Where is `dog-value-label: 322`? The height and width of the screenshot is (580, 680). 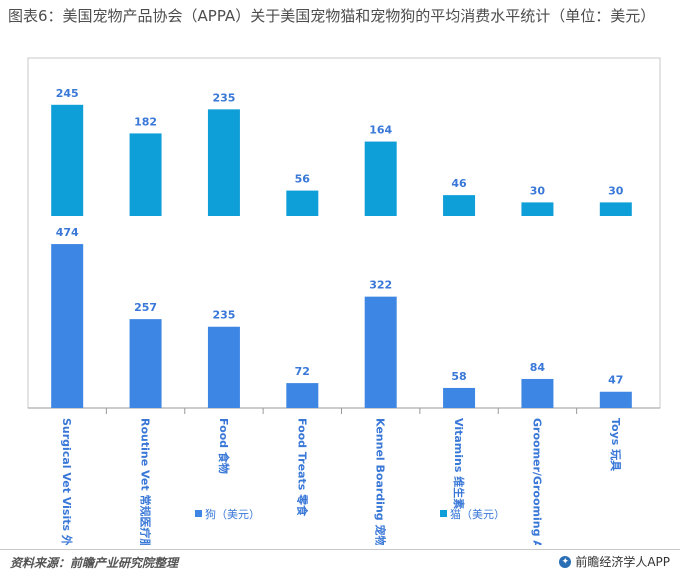 dog-value-label: 322 is located at coordinates (380, 285).